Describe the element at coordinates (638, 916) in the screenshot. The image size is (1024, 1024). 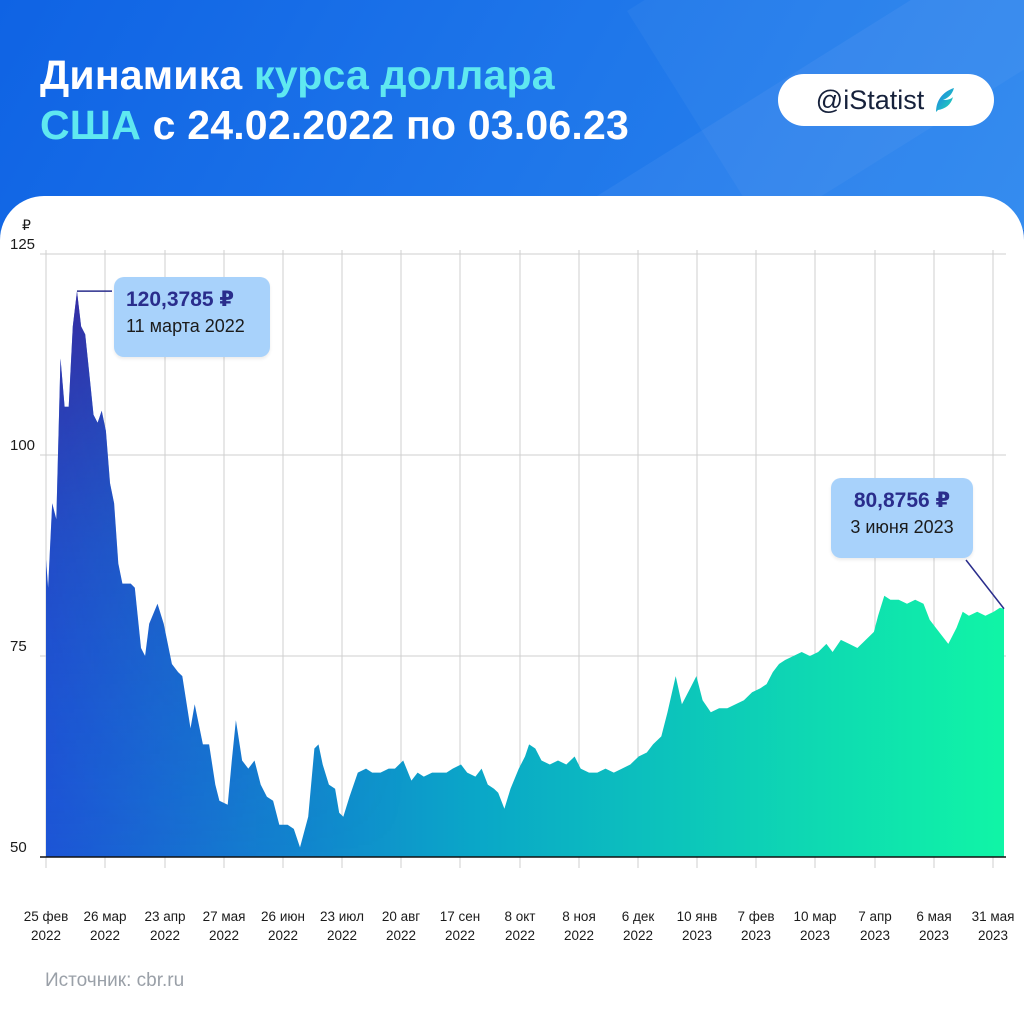
I see `x-tick-label: 6 дек` at that location.